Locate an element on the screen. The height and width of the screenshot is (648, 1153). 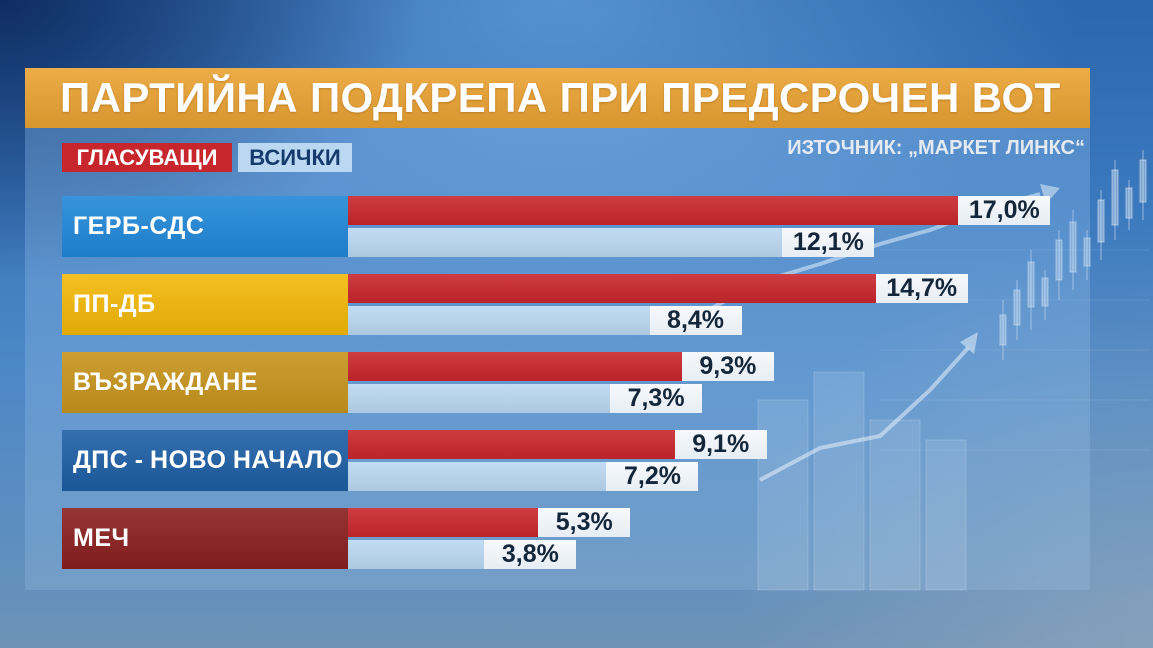
bar-voters-mech is located at coordinates (443, 522).